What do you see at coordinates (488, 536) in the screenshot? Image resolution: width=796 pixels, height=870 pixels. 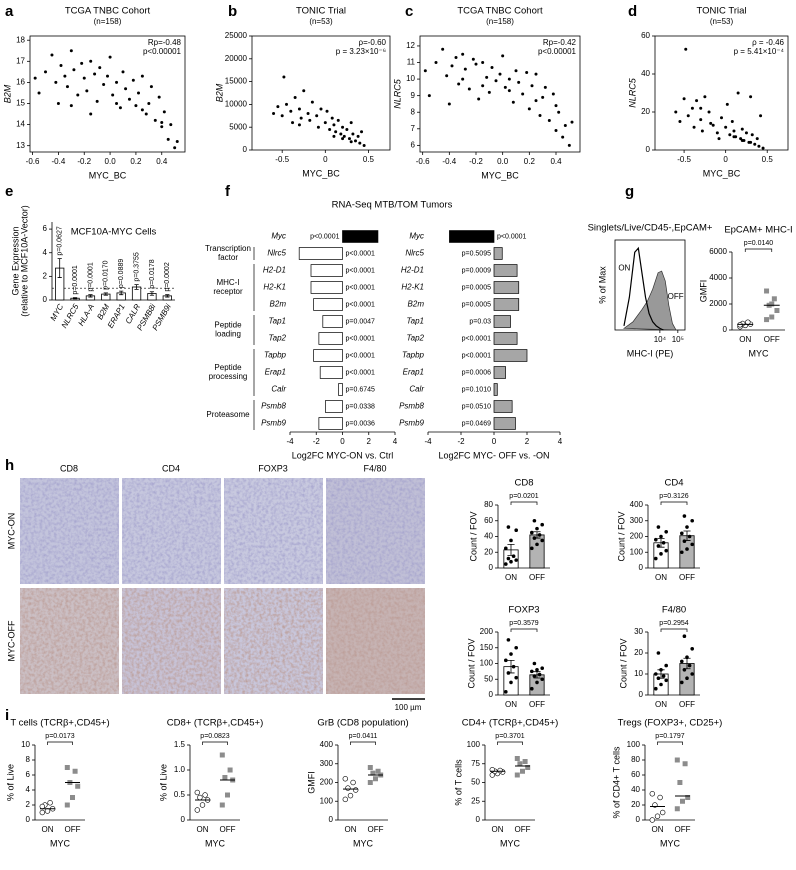 I see `y-tick-label: 40` at bounding box center [488, 536].